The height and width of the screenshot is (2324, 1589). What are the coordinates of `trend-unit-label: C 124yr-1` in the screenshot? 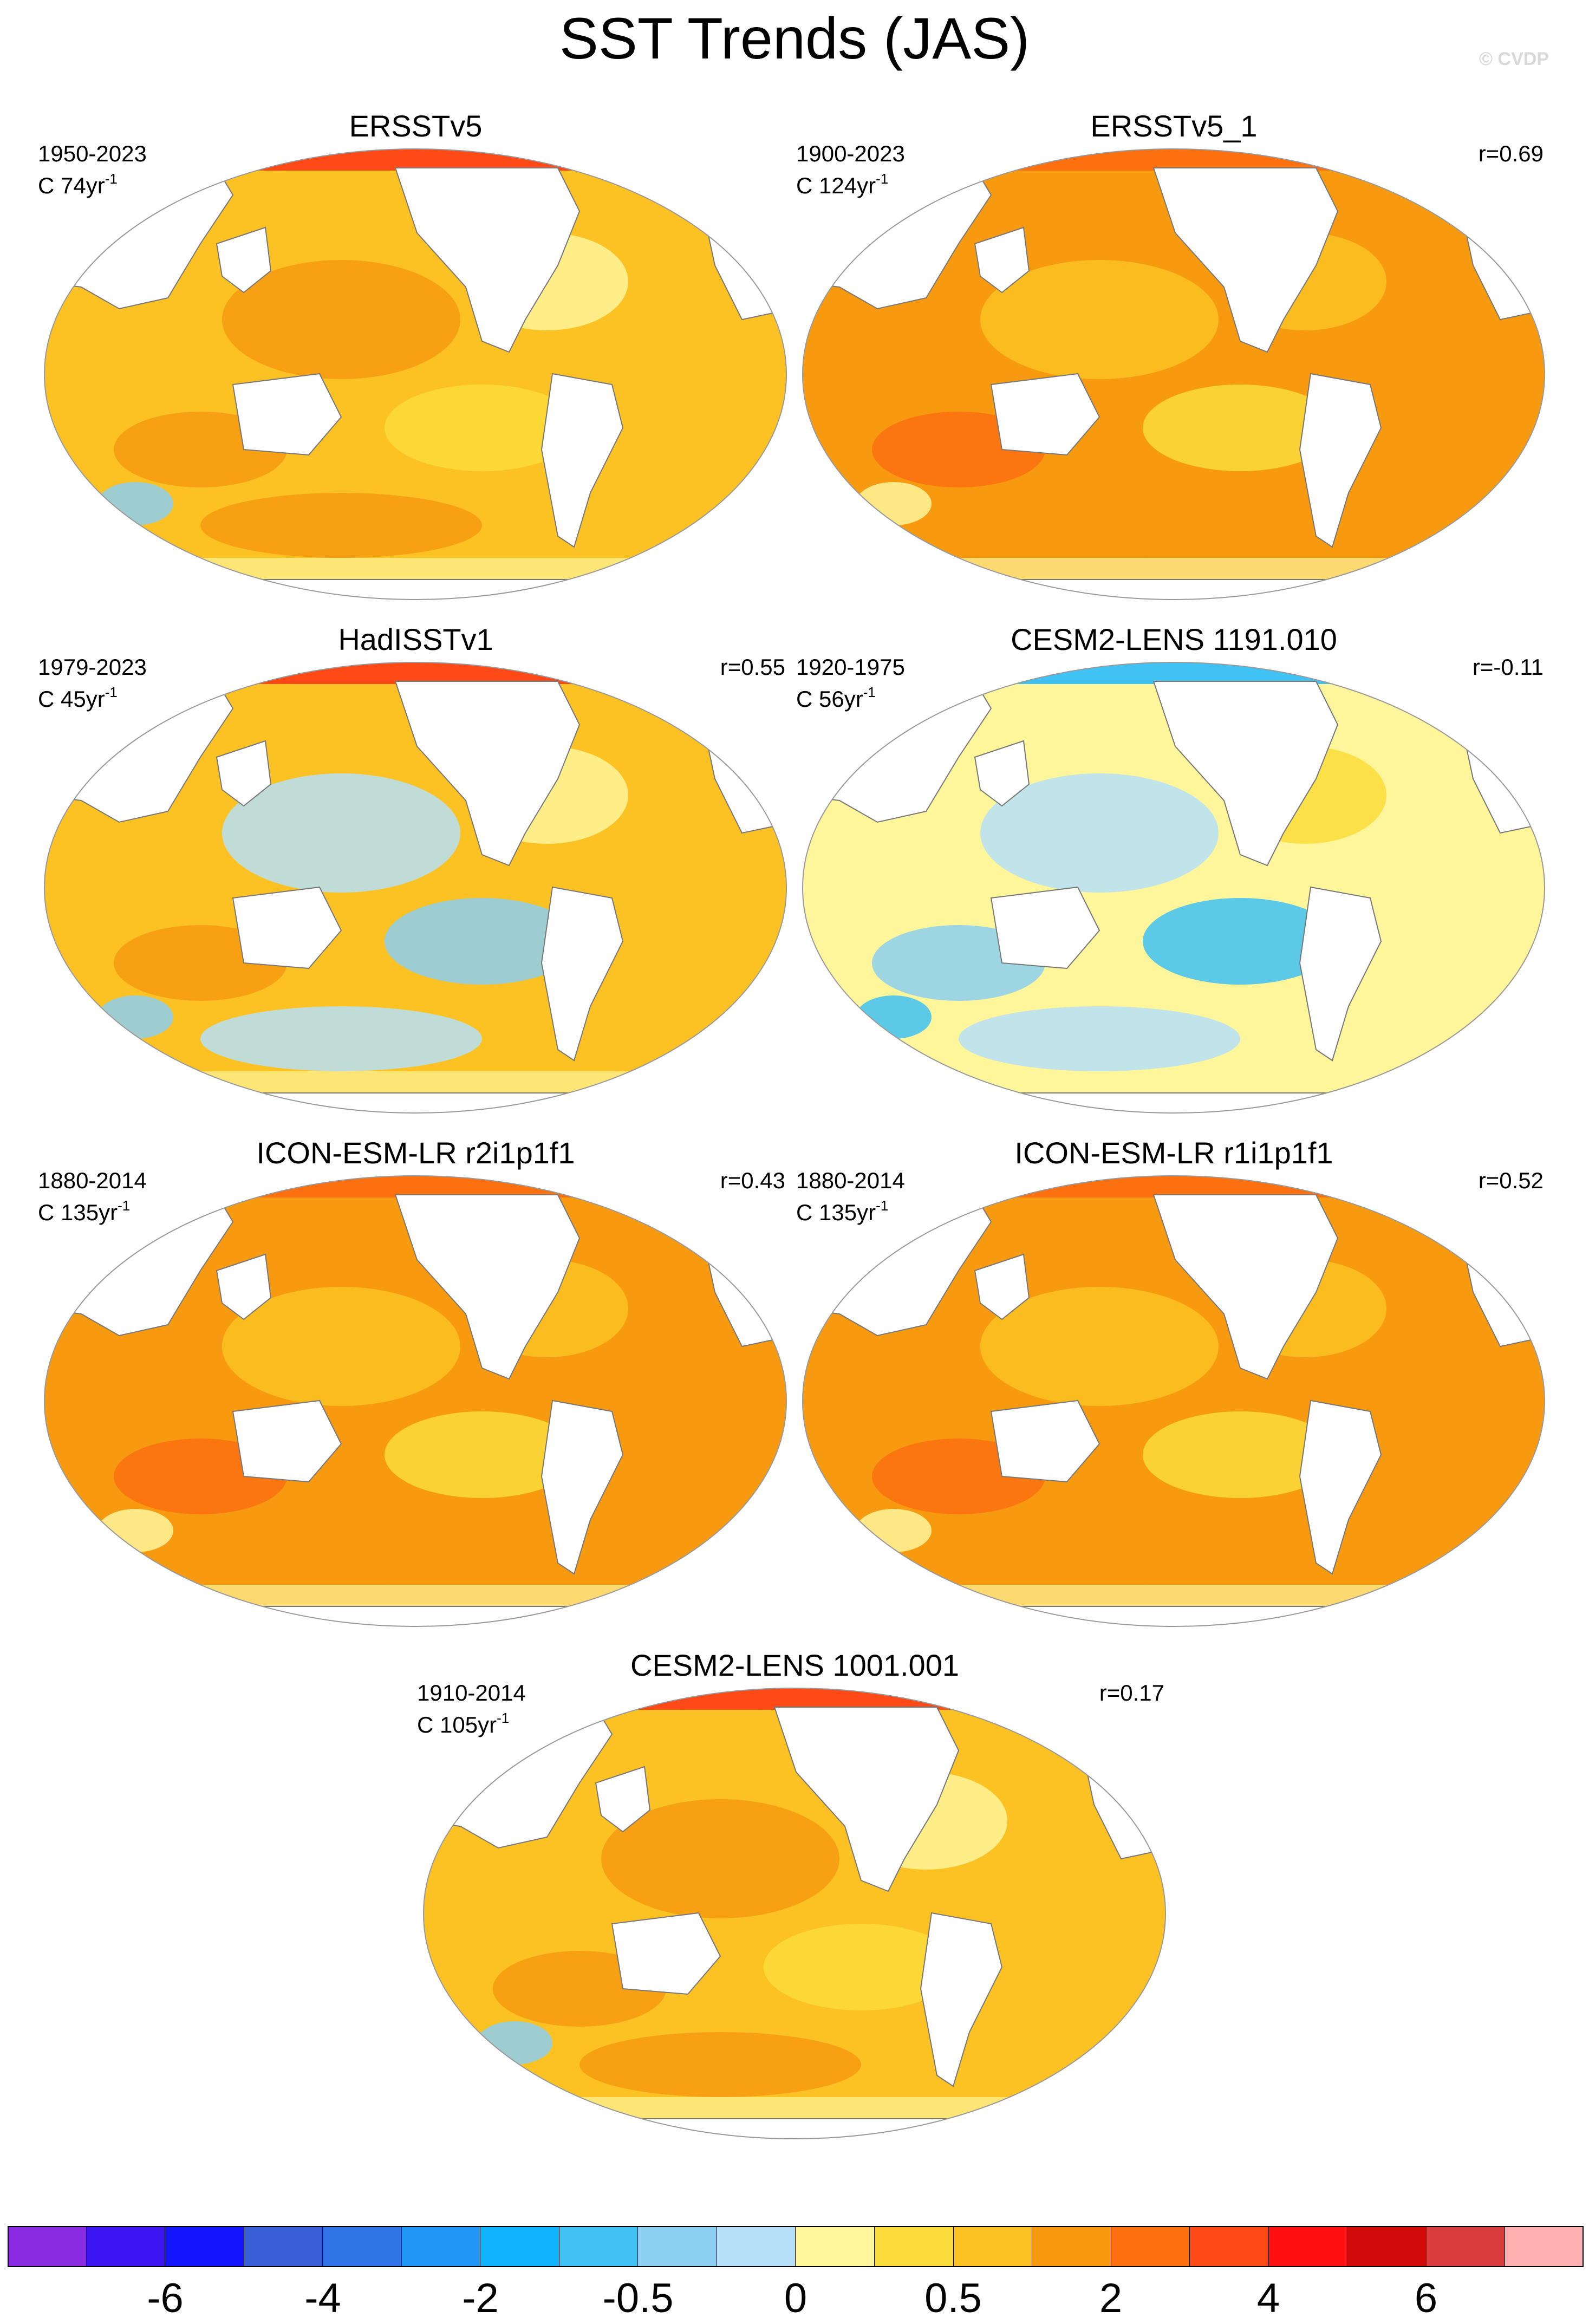 It's located at (842, 183).